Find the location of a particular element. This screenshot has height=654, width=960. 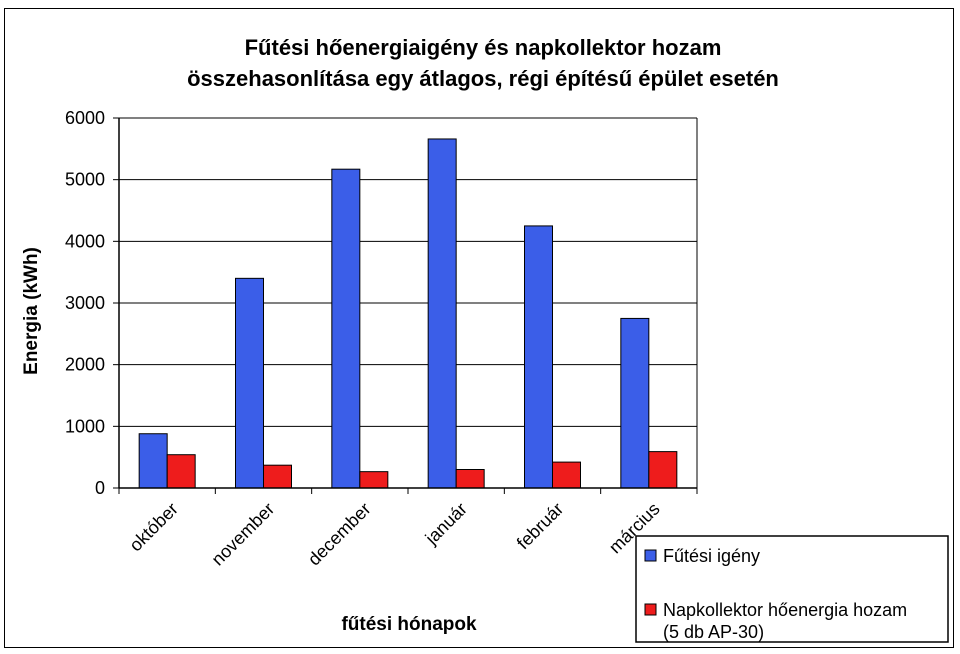

legend-label-futesi-igeny: Fűtési igény is located at coordinates (711, 556).